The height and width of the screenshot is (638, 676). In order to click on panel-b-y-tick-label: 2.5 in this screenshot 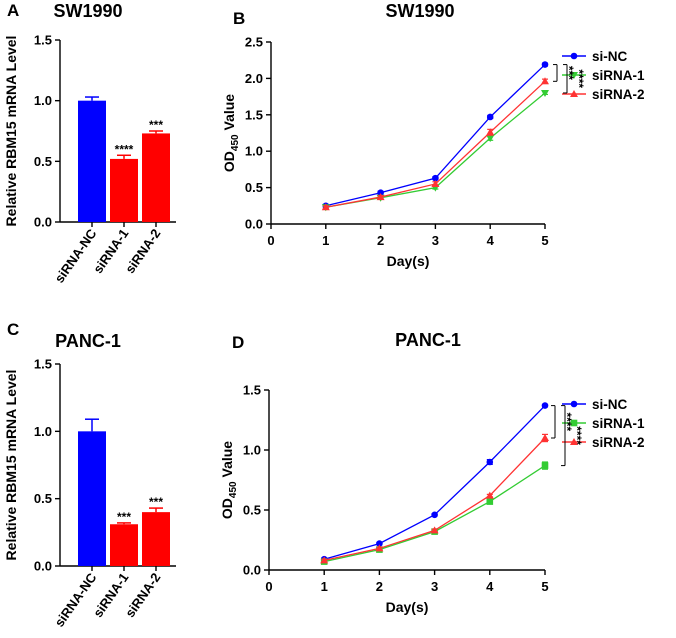, I will do `click(254, 42)`.